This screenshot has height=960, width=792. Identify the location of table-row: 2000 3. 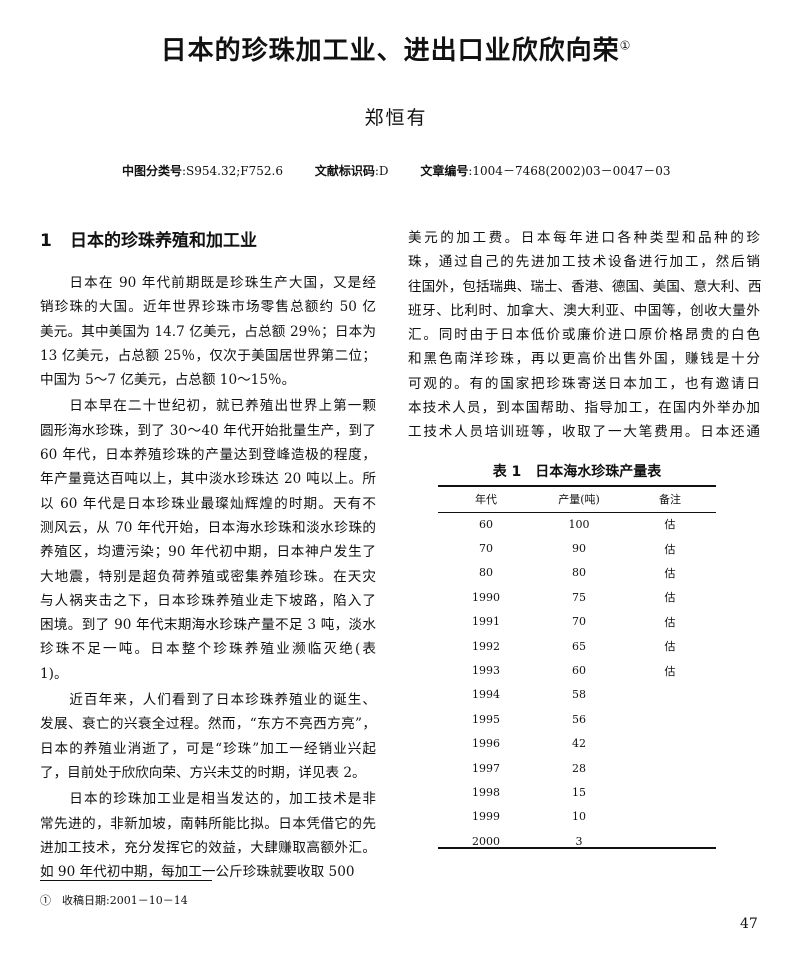
(577, 841).